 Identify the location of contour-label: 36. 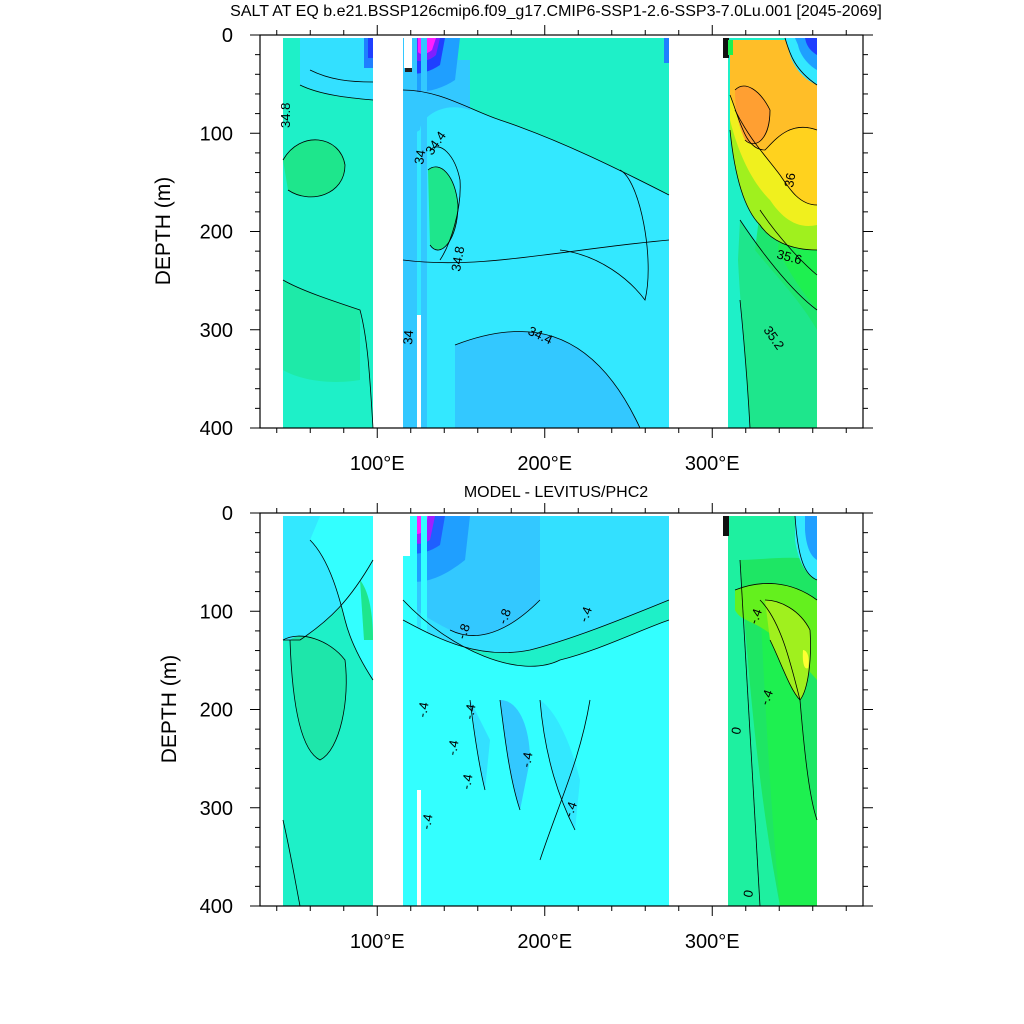
(789, 180).